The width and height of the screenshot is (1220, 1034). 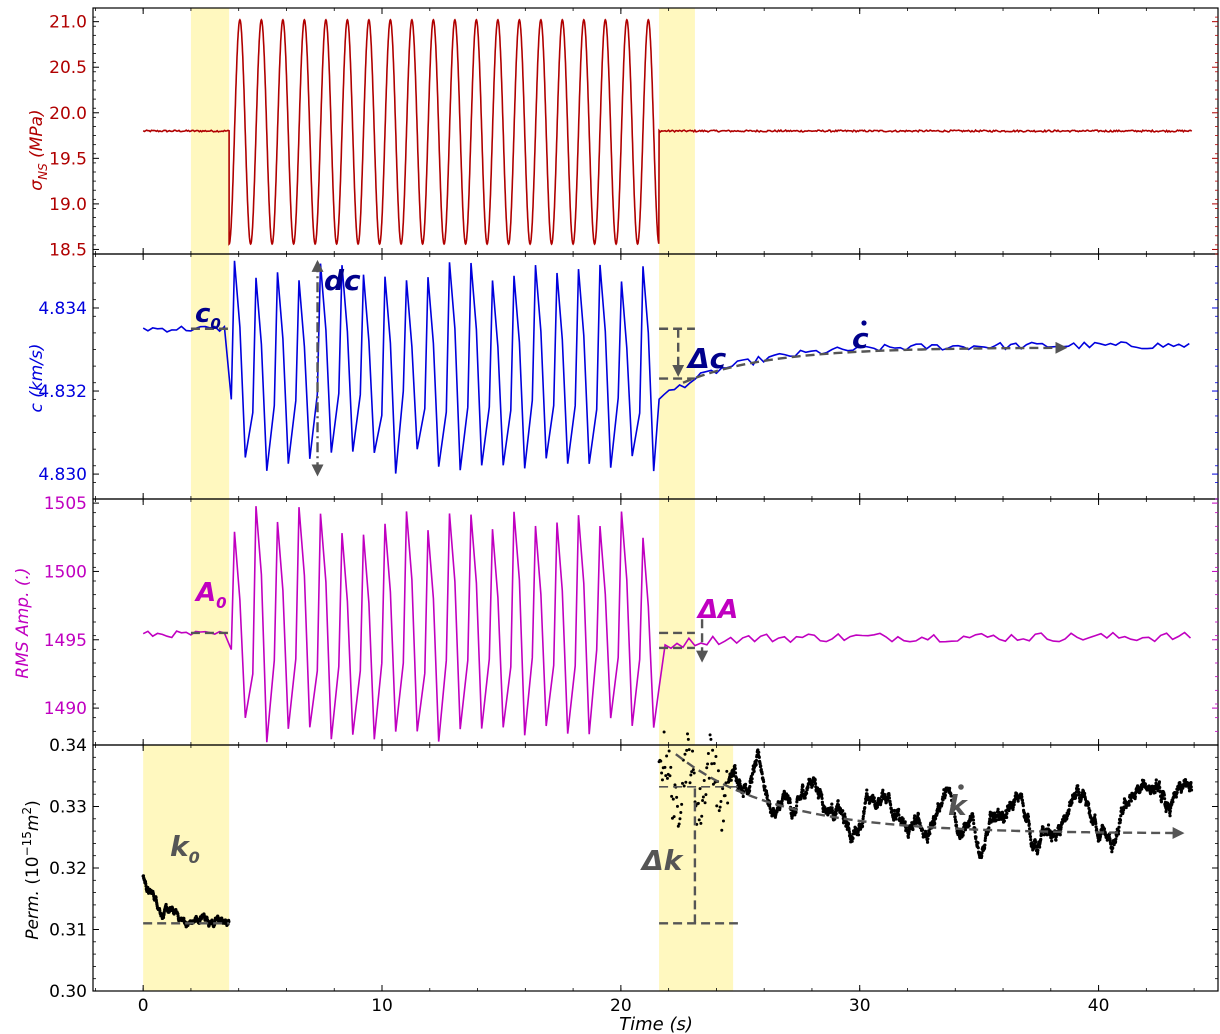 What do you see at coordinates (68, 931) in the screenshot?
I see `ytick-label-permeability-1: 0.31` at bounding box center [68, 931].